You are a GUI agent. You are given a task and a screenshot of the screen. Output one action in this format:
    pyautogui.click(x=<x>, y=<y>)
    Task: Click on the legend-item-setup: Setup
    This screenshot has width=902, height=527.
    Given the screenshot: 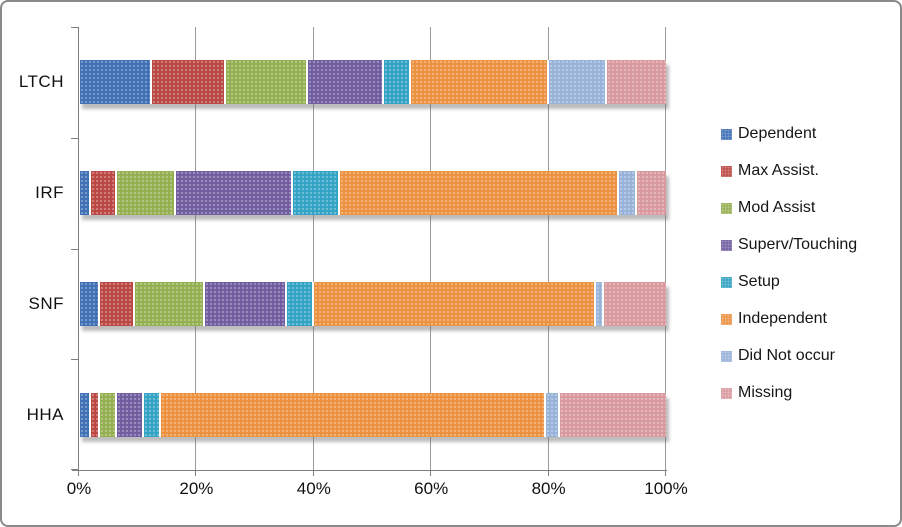 What is the action you would take?
    pyautogui.click(x=789, y=282)
    